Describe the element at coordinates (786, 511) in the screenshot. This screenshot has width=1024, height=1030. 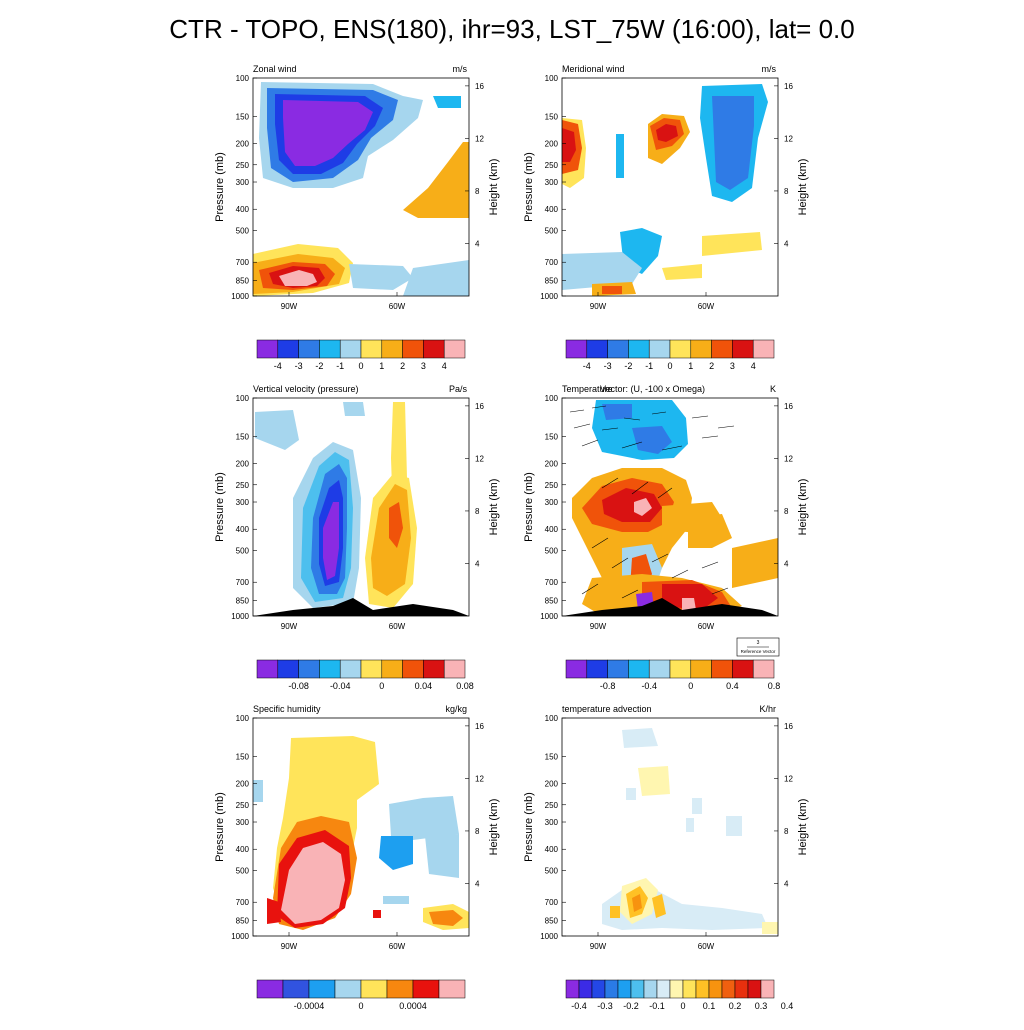
I see `height-tick-label: 8` at that location.